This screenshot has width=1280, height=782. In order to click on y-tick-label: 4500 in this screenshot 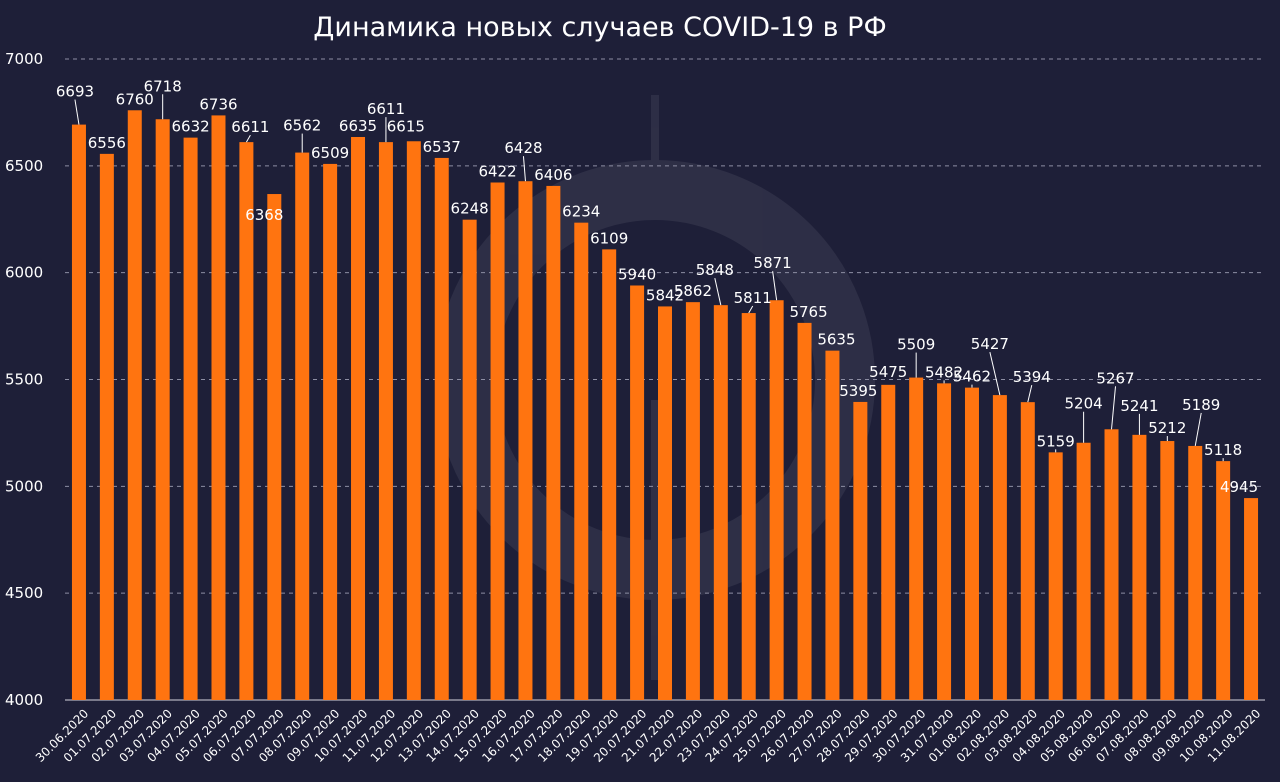, I will do `click(24, 593)`.